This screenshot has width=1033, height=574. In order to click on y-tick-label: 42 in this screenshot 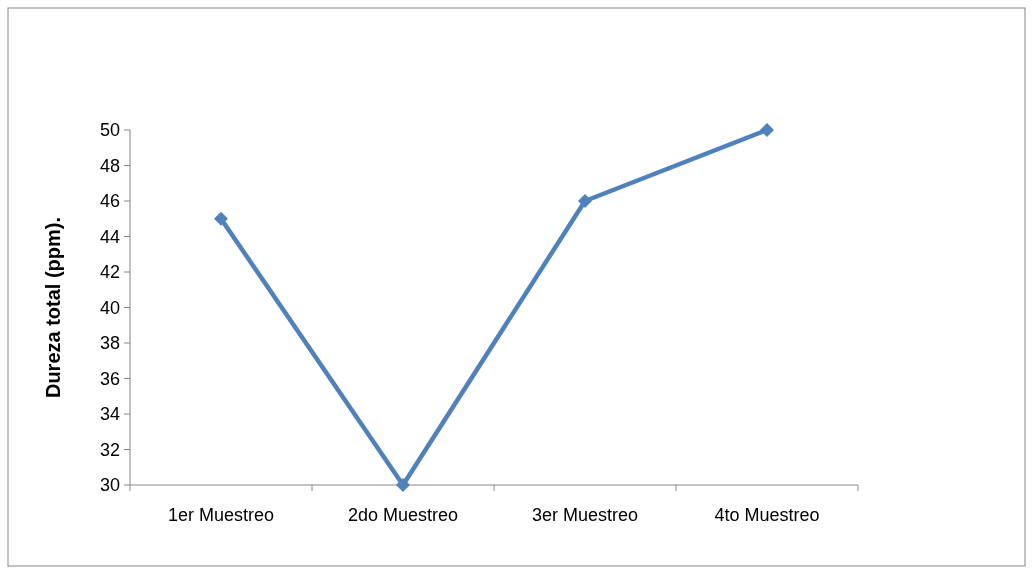, I will do `click(109, 272)`.